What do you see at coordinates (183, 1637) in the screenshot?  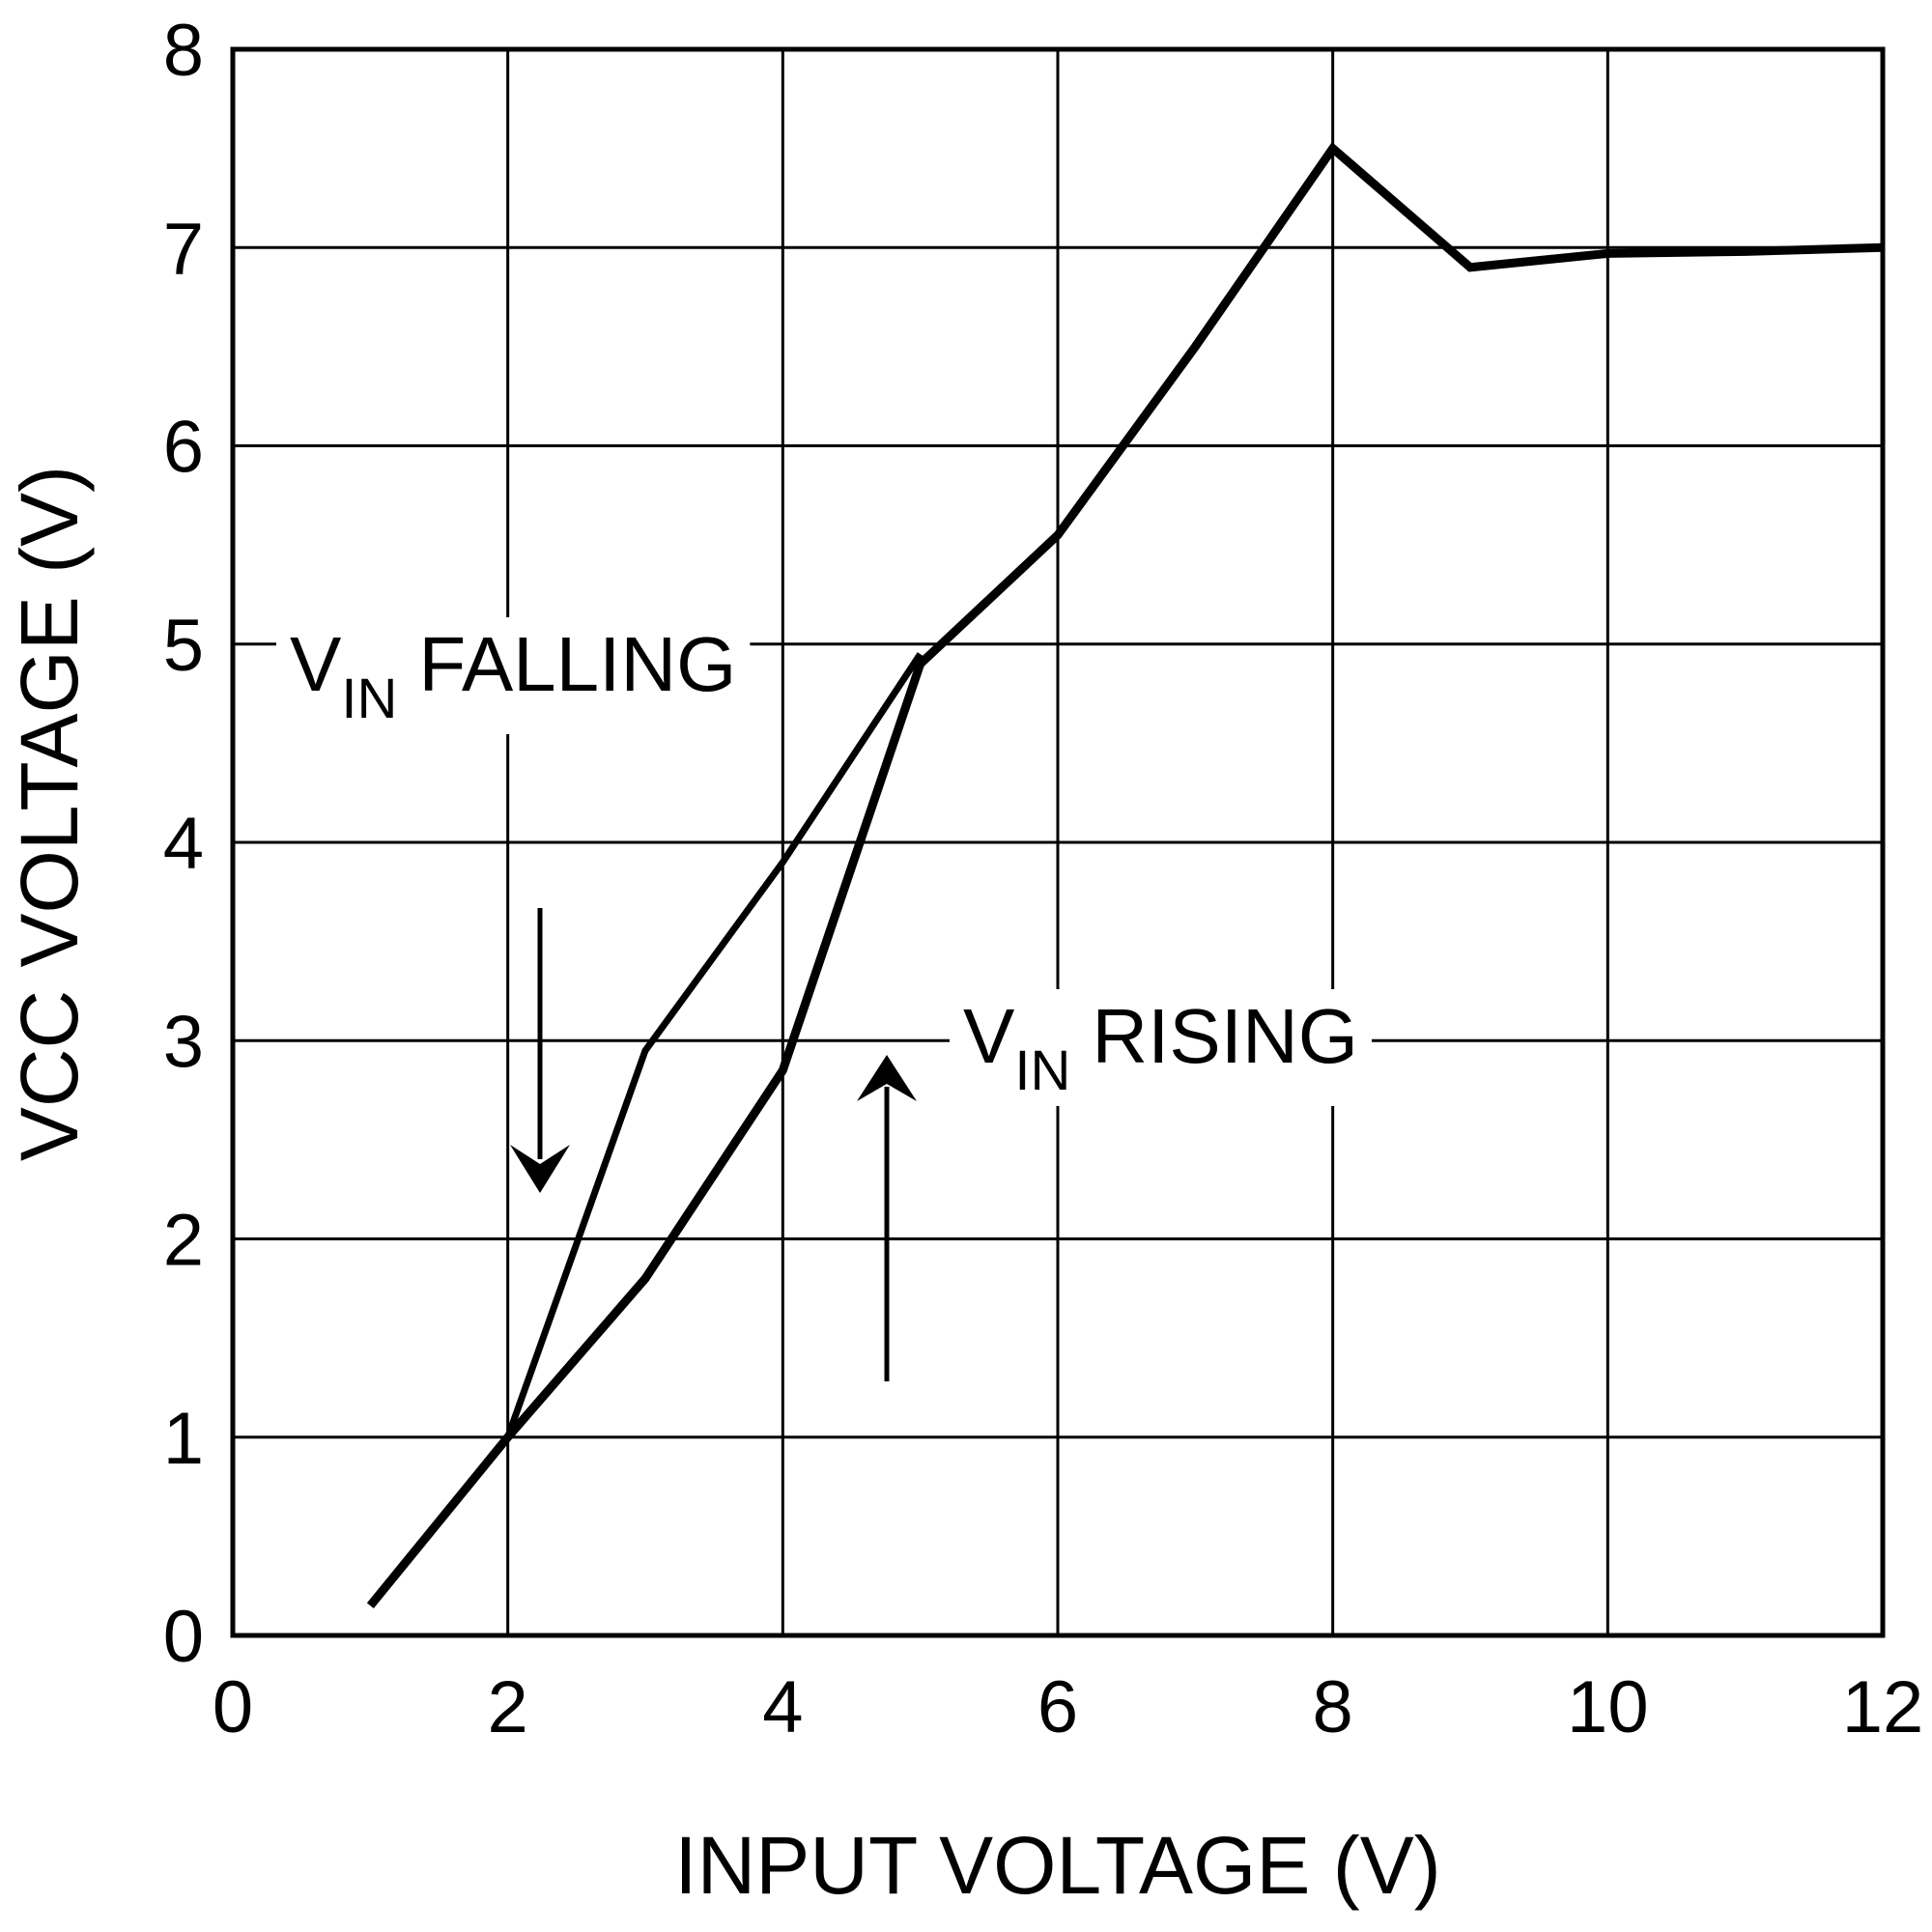 I see `y-tick-label: 0` at bounding box center [183, 1637].